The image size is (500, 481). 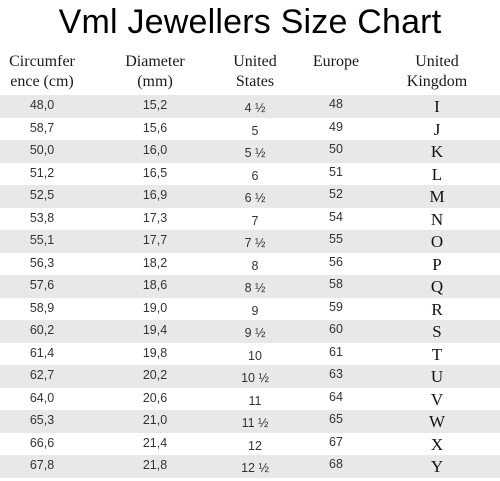 What do you see at coordinates (255, 355) in the screenshot?
I see `cell-us: 10` at bounding box center [255, 355].